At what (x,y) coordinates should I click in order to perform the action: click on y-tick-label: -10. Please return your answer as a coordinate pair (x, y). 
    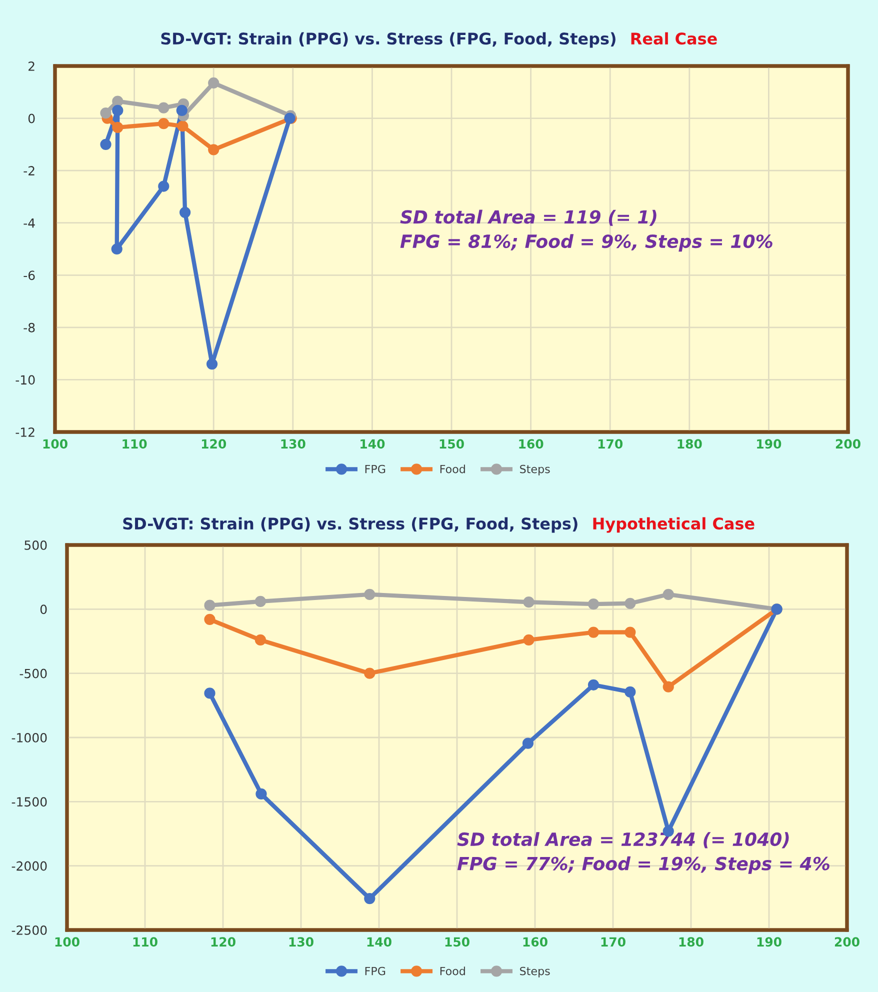
    Looking at the image, I should click on (25, 380).